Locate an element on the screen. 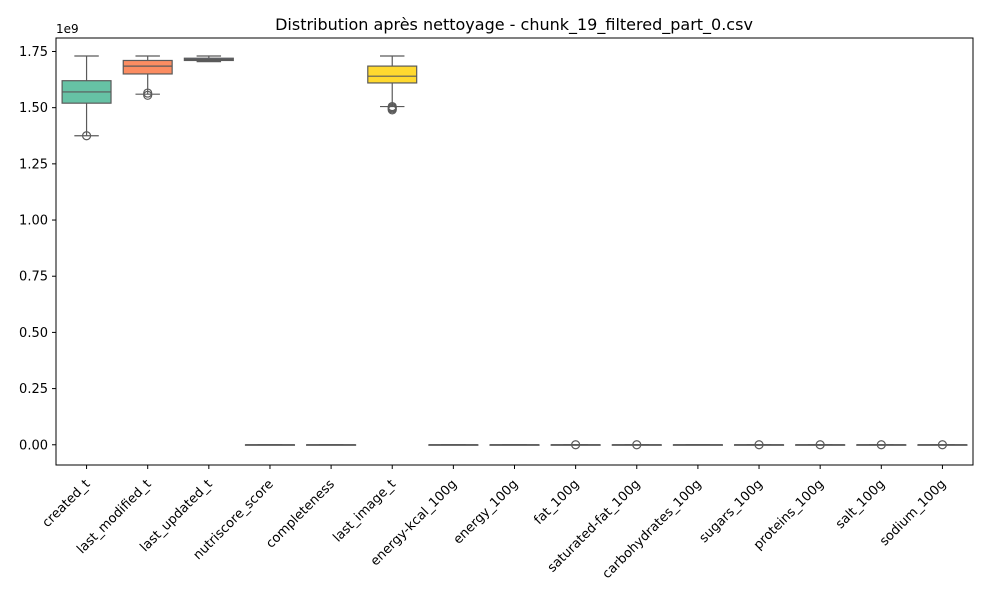 The width and height of the screenshot is (1000, 600). box-proteins_100g is located at coordinates (820, 445).